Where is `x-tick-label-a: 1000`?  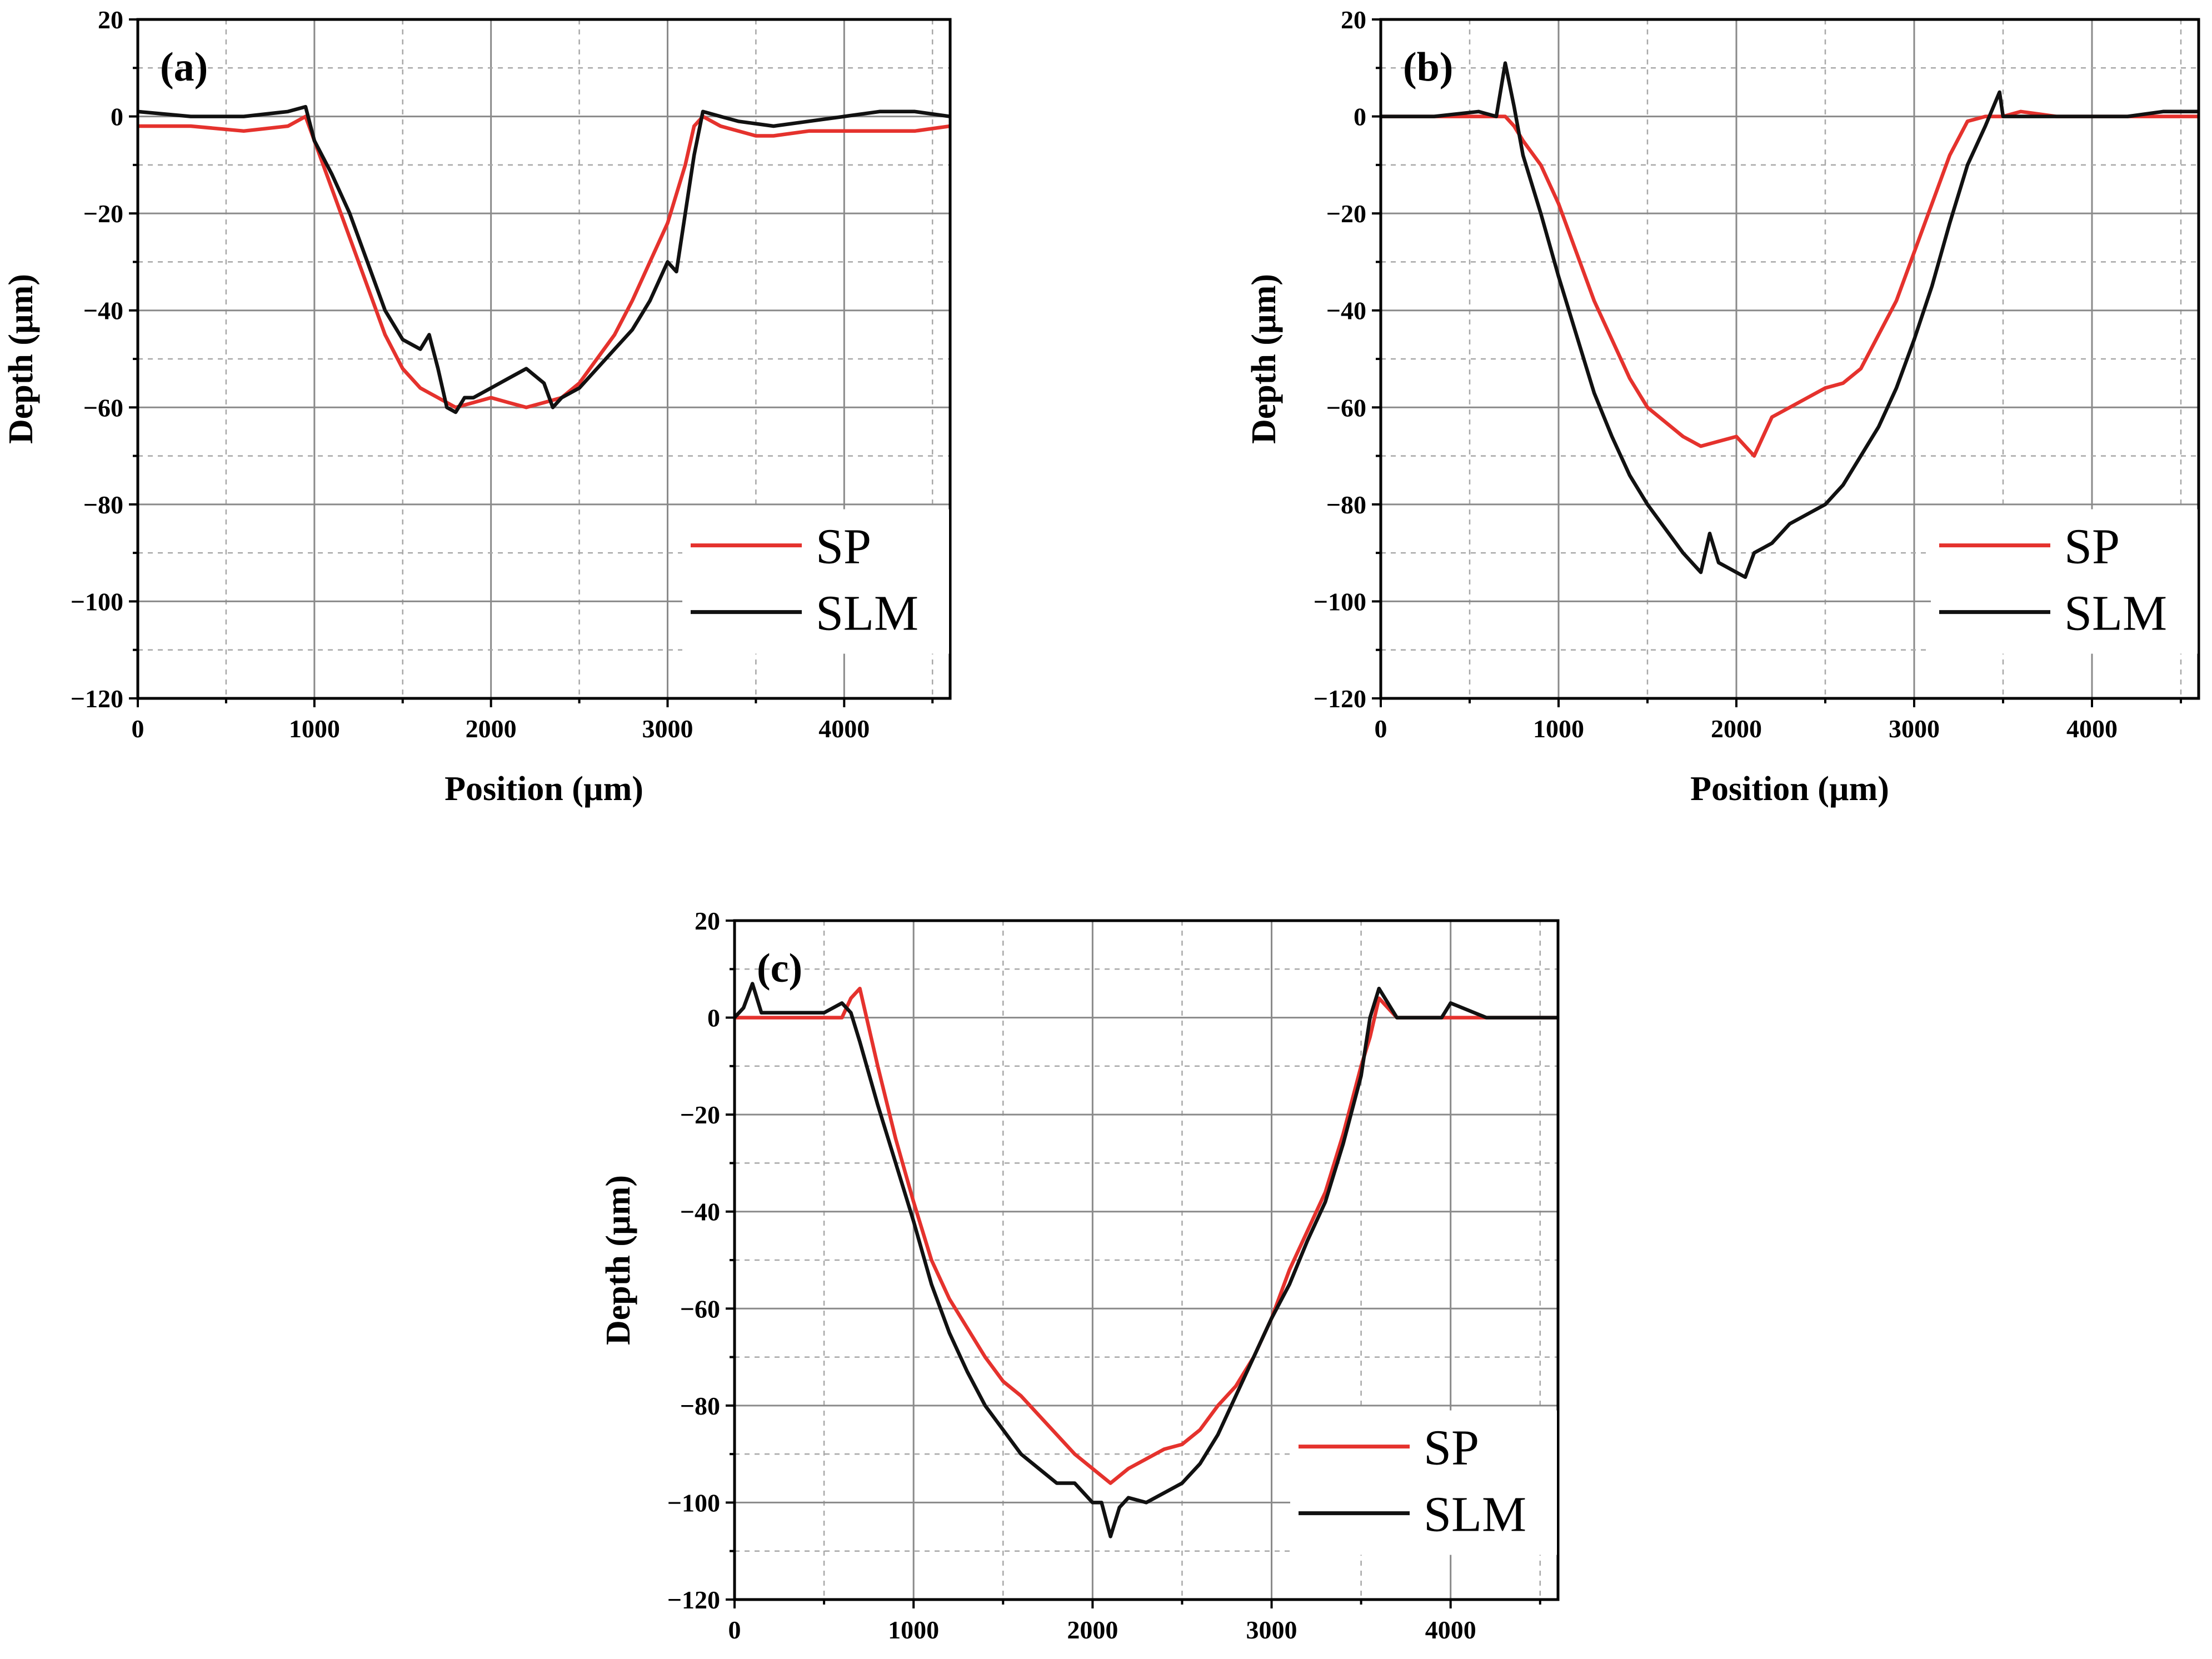
x-tick-label-a: 1000 is located at coordinates (314, 728).